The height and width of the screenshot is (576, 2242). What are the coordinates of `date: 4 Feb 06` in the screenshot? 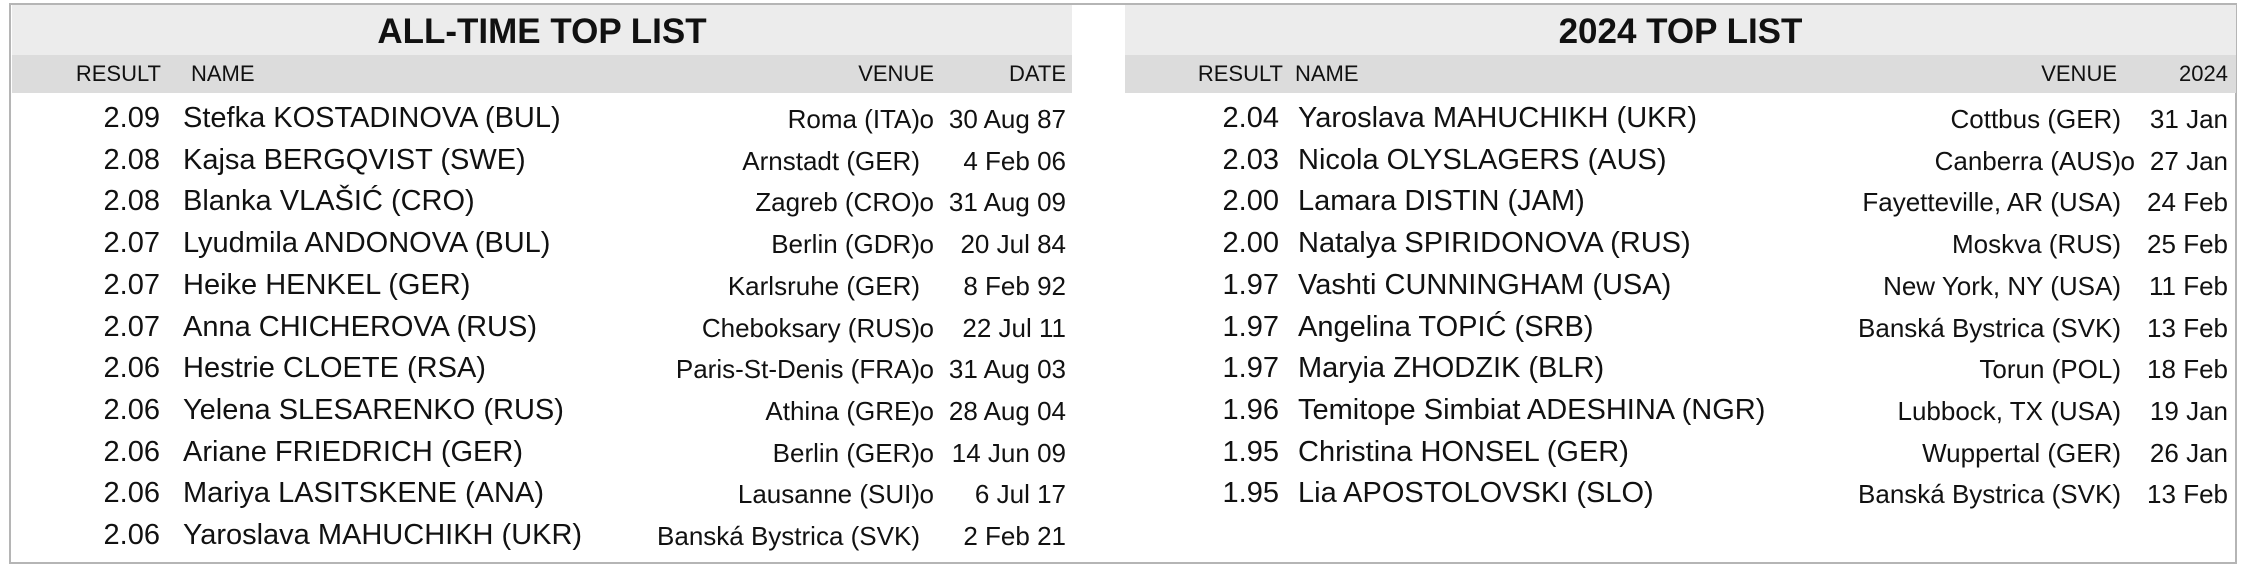 It's located at (1014, 160).